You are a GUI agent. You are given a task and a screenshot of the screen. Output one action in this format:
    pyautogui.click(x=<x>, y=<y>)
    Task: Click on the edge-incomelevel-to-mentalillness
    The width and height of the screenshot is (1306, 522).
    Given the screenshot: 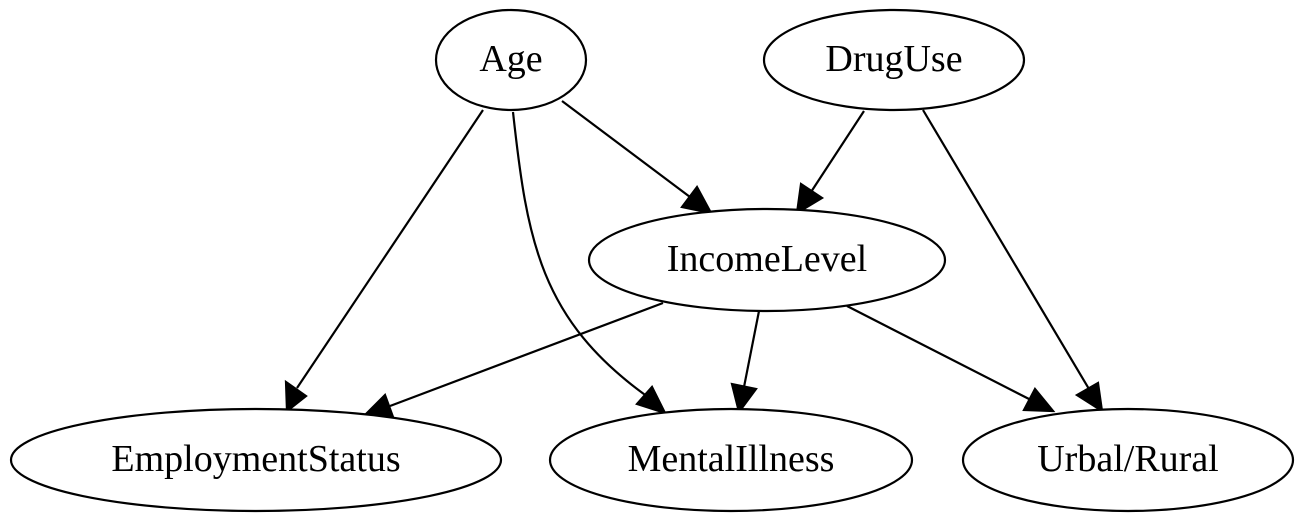 What is the action you would take?
    pyautogui.click(x=745, y=362)
    